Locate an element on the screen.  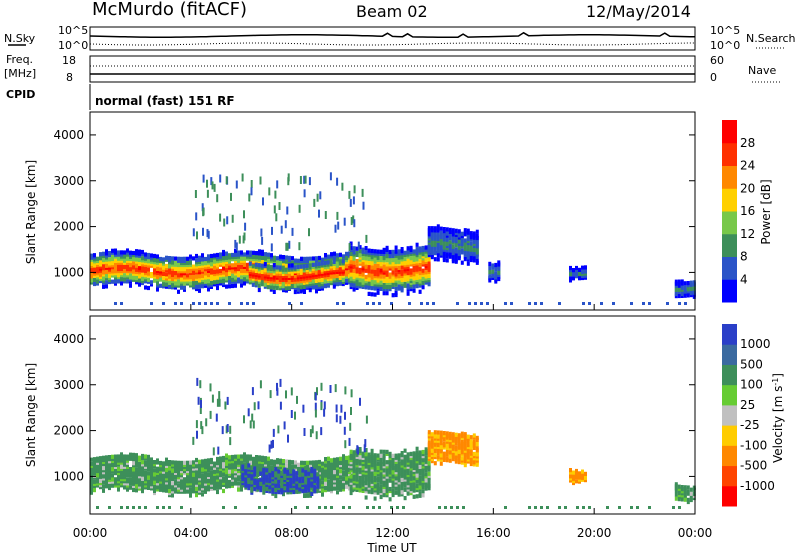
colorbar-tick-label: 1000 is located at coordinates (755, 344).